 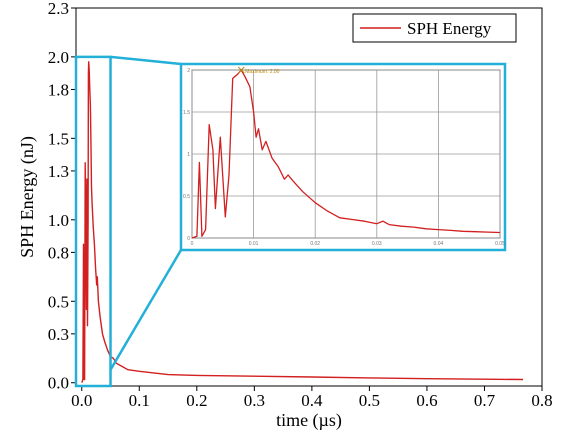 What do you see at coordinates (315, 244) in the screenshot?
I see `inset-x-tick-label: 0.02` at bounding box center [315, 244].